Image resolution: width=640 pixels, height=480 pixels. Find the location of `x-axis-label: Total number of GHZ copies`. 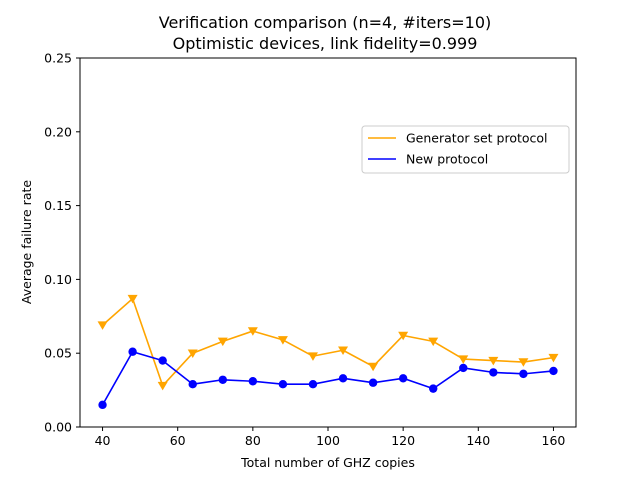

x-axis-label: Total number of GHZ copies is located at coordinates (327, 462).